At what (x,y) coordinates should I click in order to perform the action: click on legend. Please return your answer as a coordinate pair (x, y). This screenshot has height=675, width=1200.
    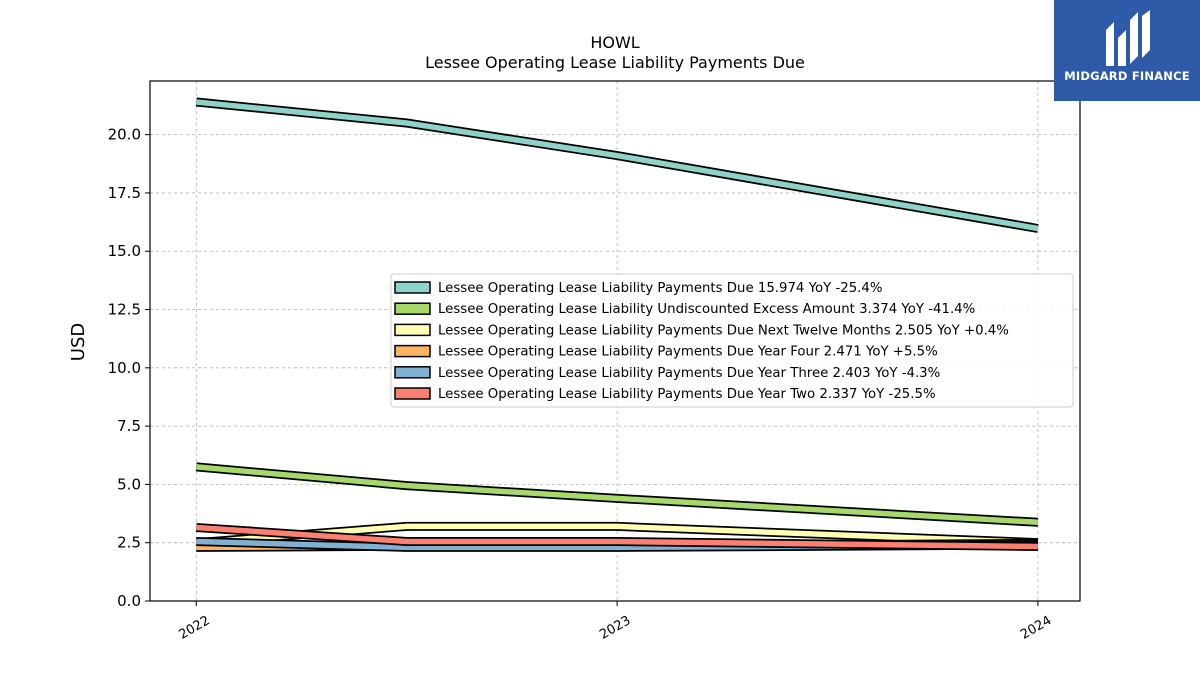
    Looking at the image, I should click on (732, 340).